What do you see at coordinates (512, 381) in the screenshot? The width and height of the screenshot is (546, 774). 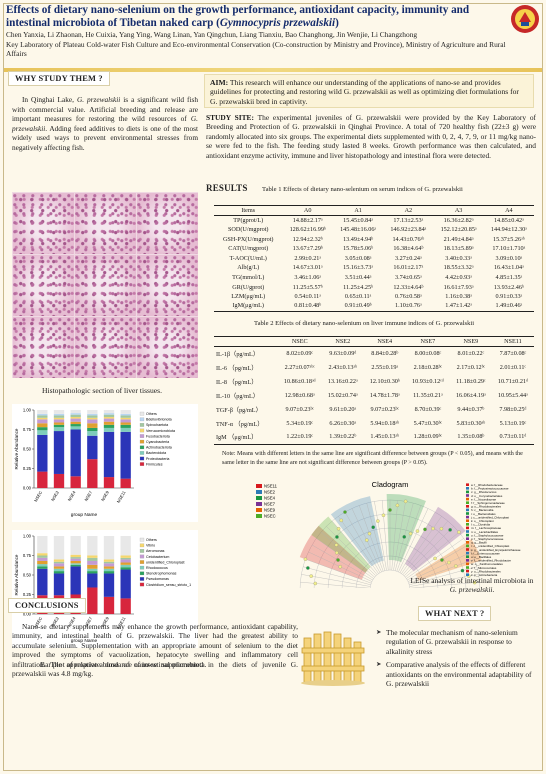 I see `table-cell: 10.71±0.21ᵈ` at bounding box center [512, 381].